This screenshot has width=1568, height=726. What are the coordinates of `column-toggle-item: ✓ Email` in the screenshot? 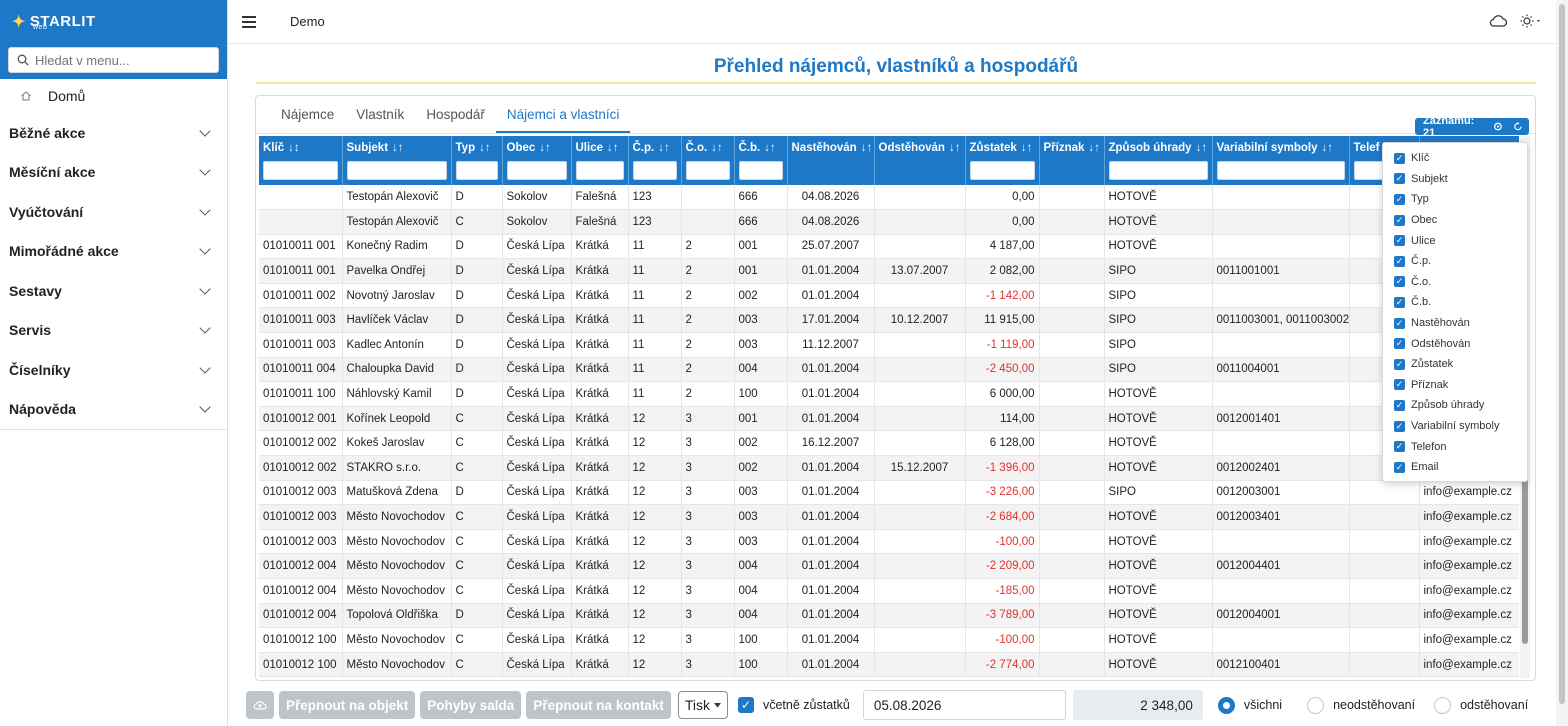 It's located at (1455, 467).